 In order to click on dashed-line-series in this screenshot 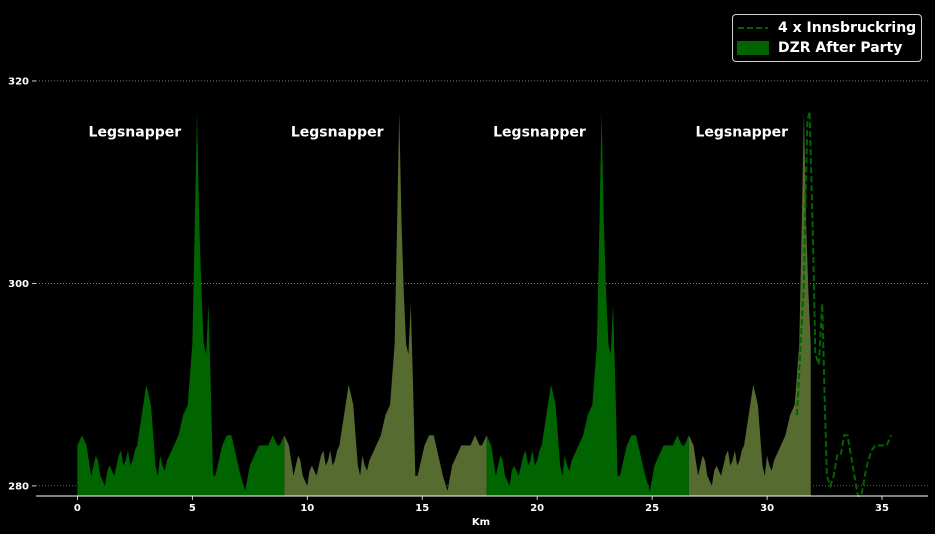, I will do `click(844, 304)`.